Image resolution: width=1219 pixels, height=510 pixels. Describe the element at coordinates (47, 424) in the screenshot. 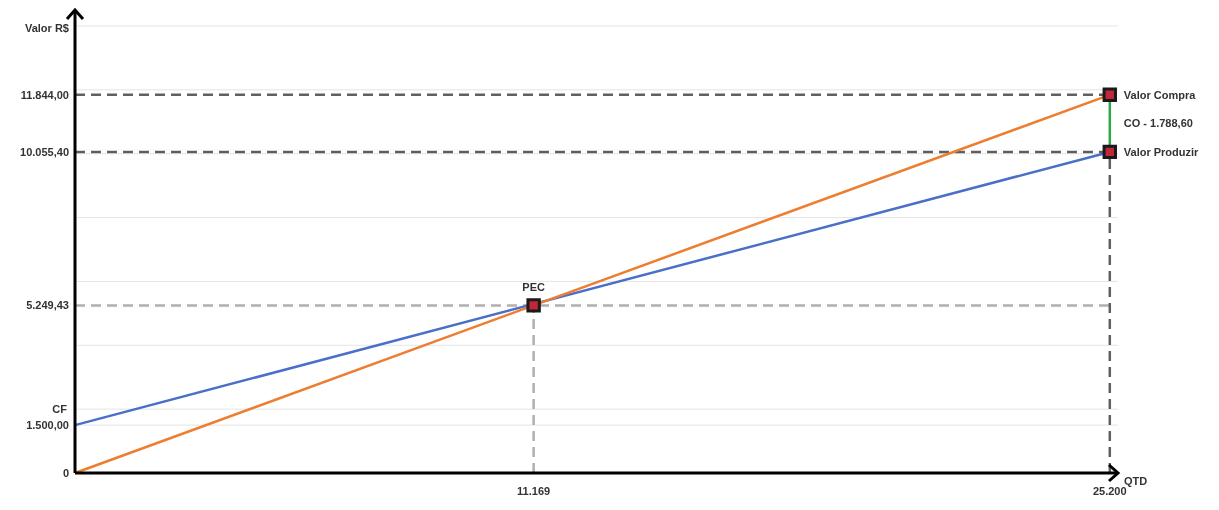

I see `y-tick-label: 1.500,00` at that location.